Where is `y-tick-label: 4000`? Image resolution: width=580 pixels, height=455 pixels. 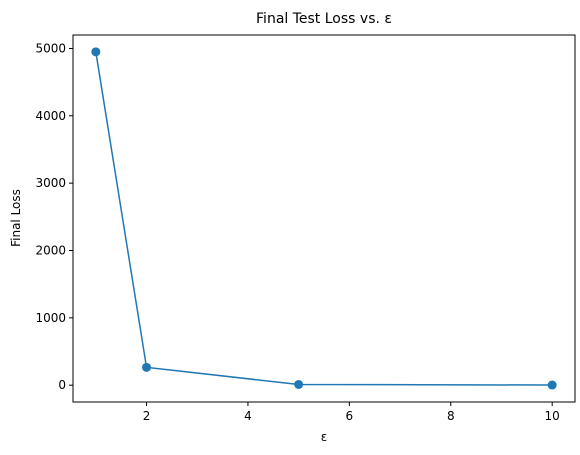
y-tick-label: 4000 is located at coordinates (50, 116).